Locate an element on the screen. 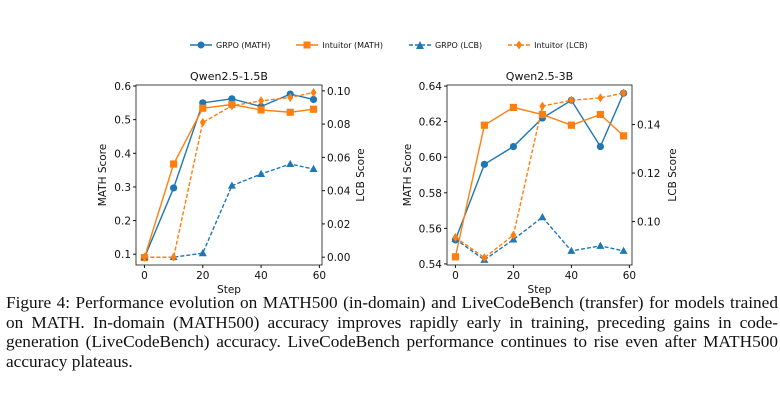 The height and width of the screenshot is (404, 780). y-tick-label: 0.5 is located at coordinates (122, 121).